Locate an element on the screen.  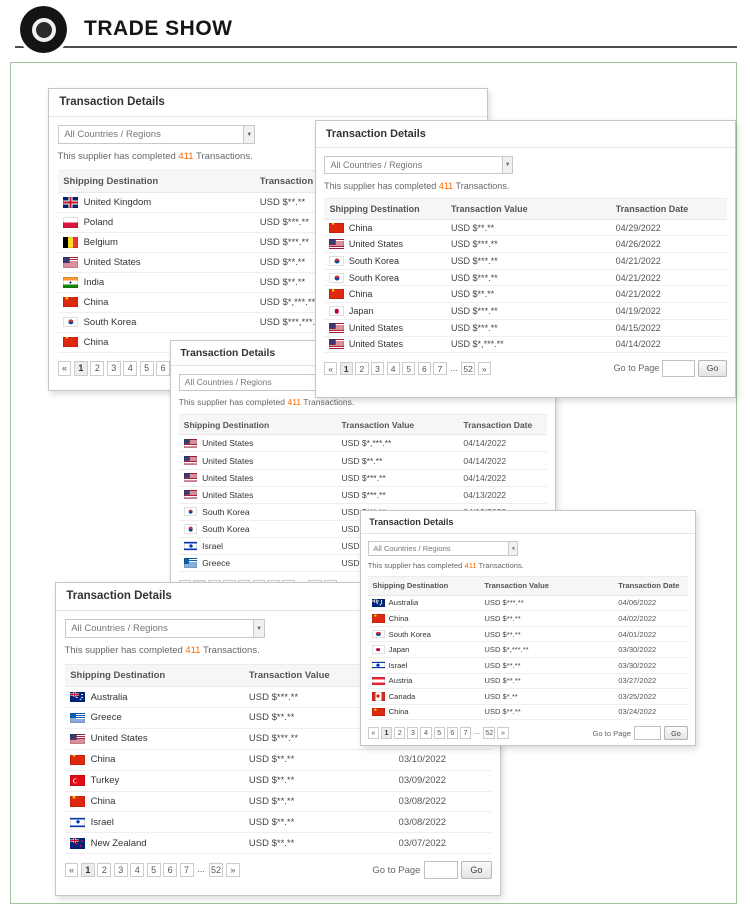
shipping-destination-cell: United States is located at coordinates (262, 495).